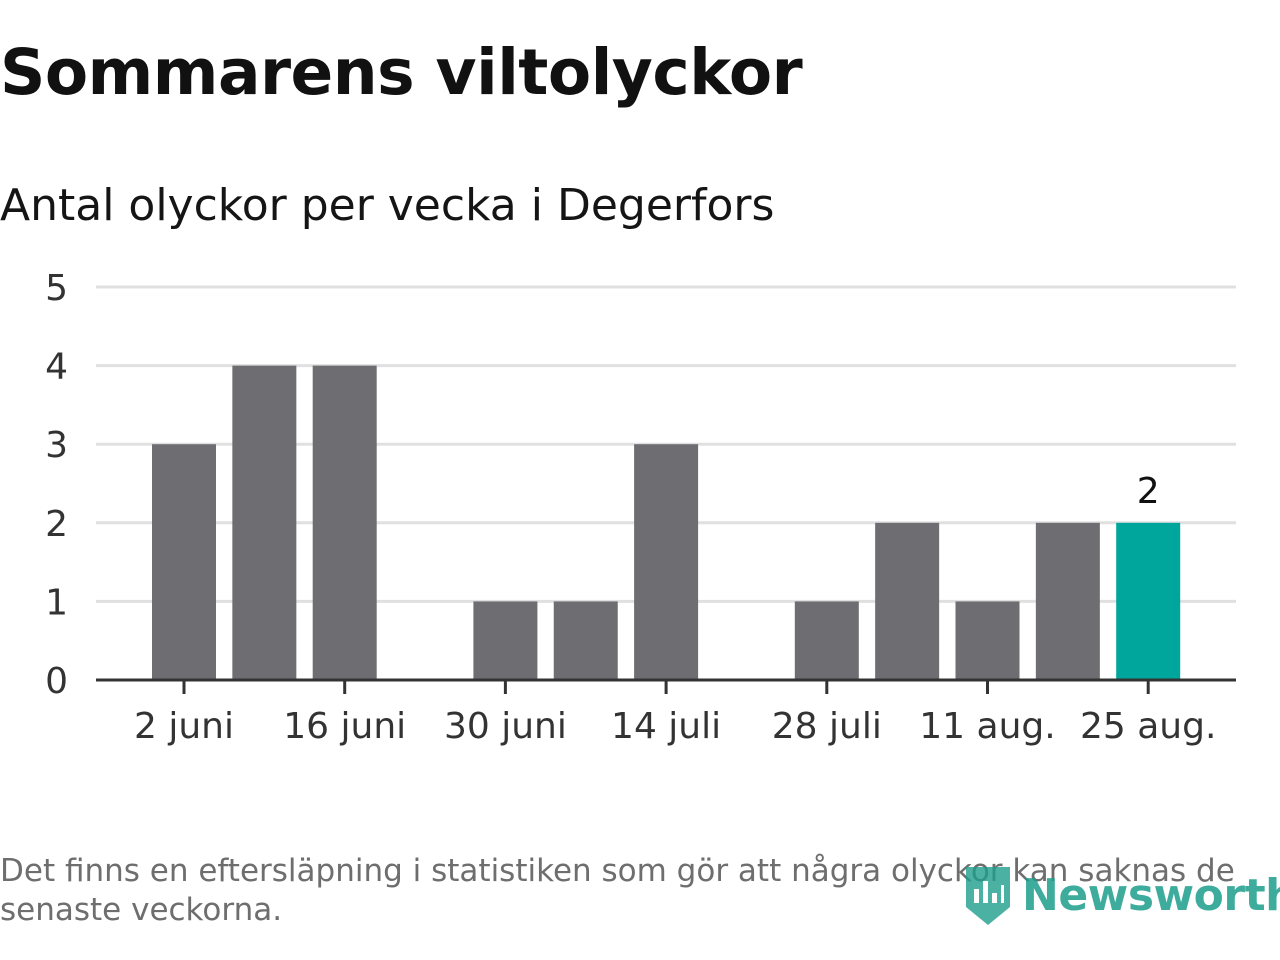  I want to click on x-tick-label: 14 juli, so click(666, 726).